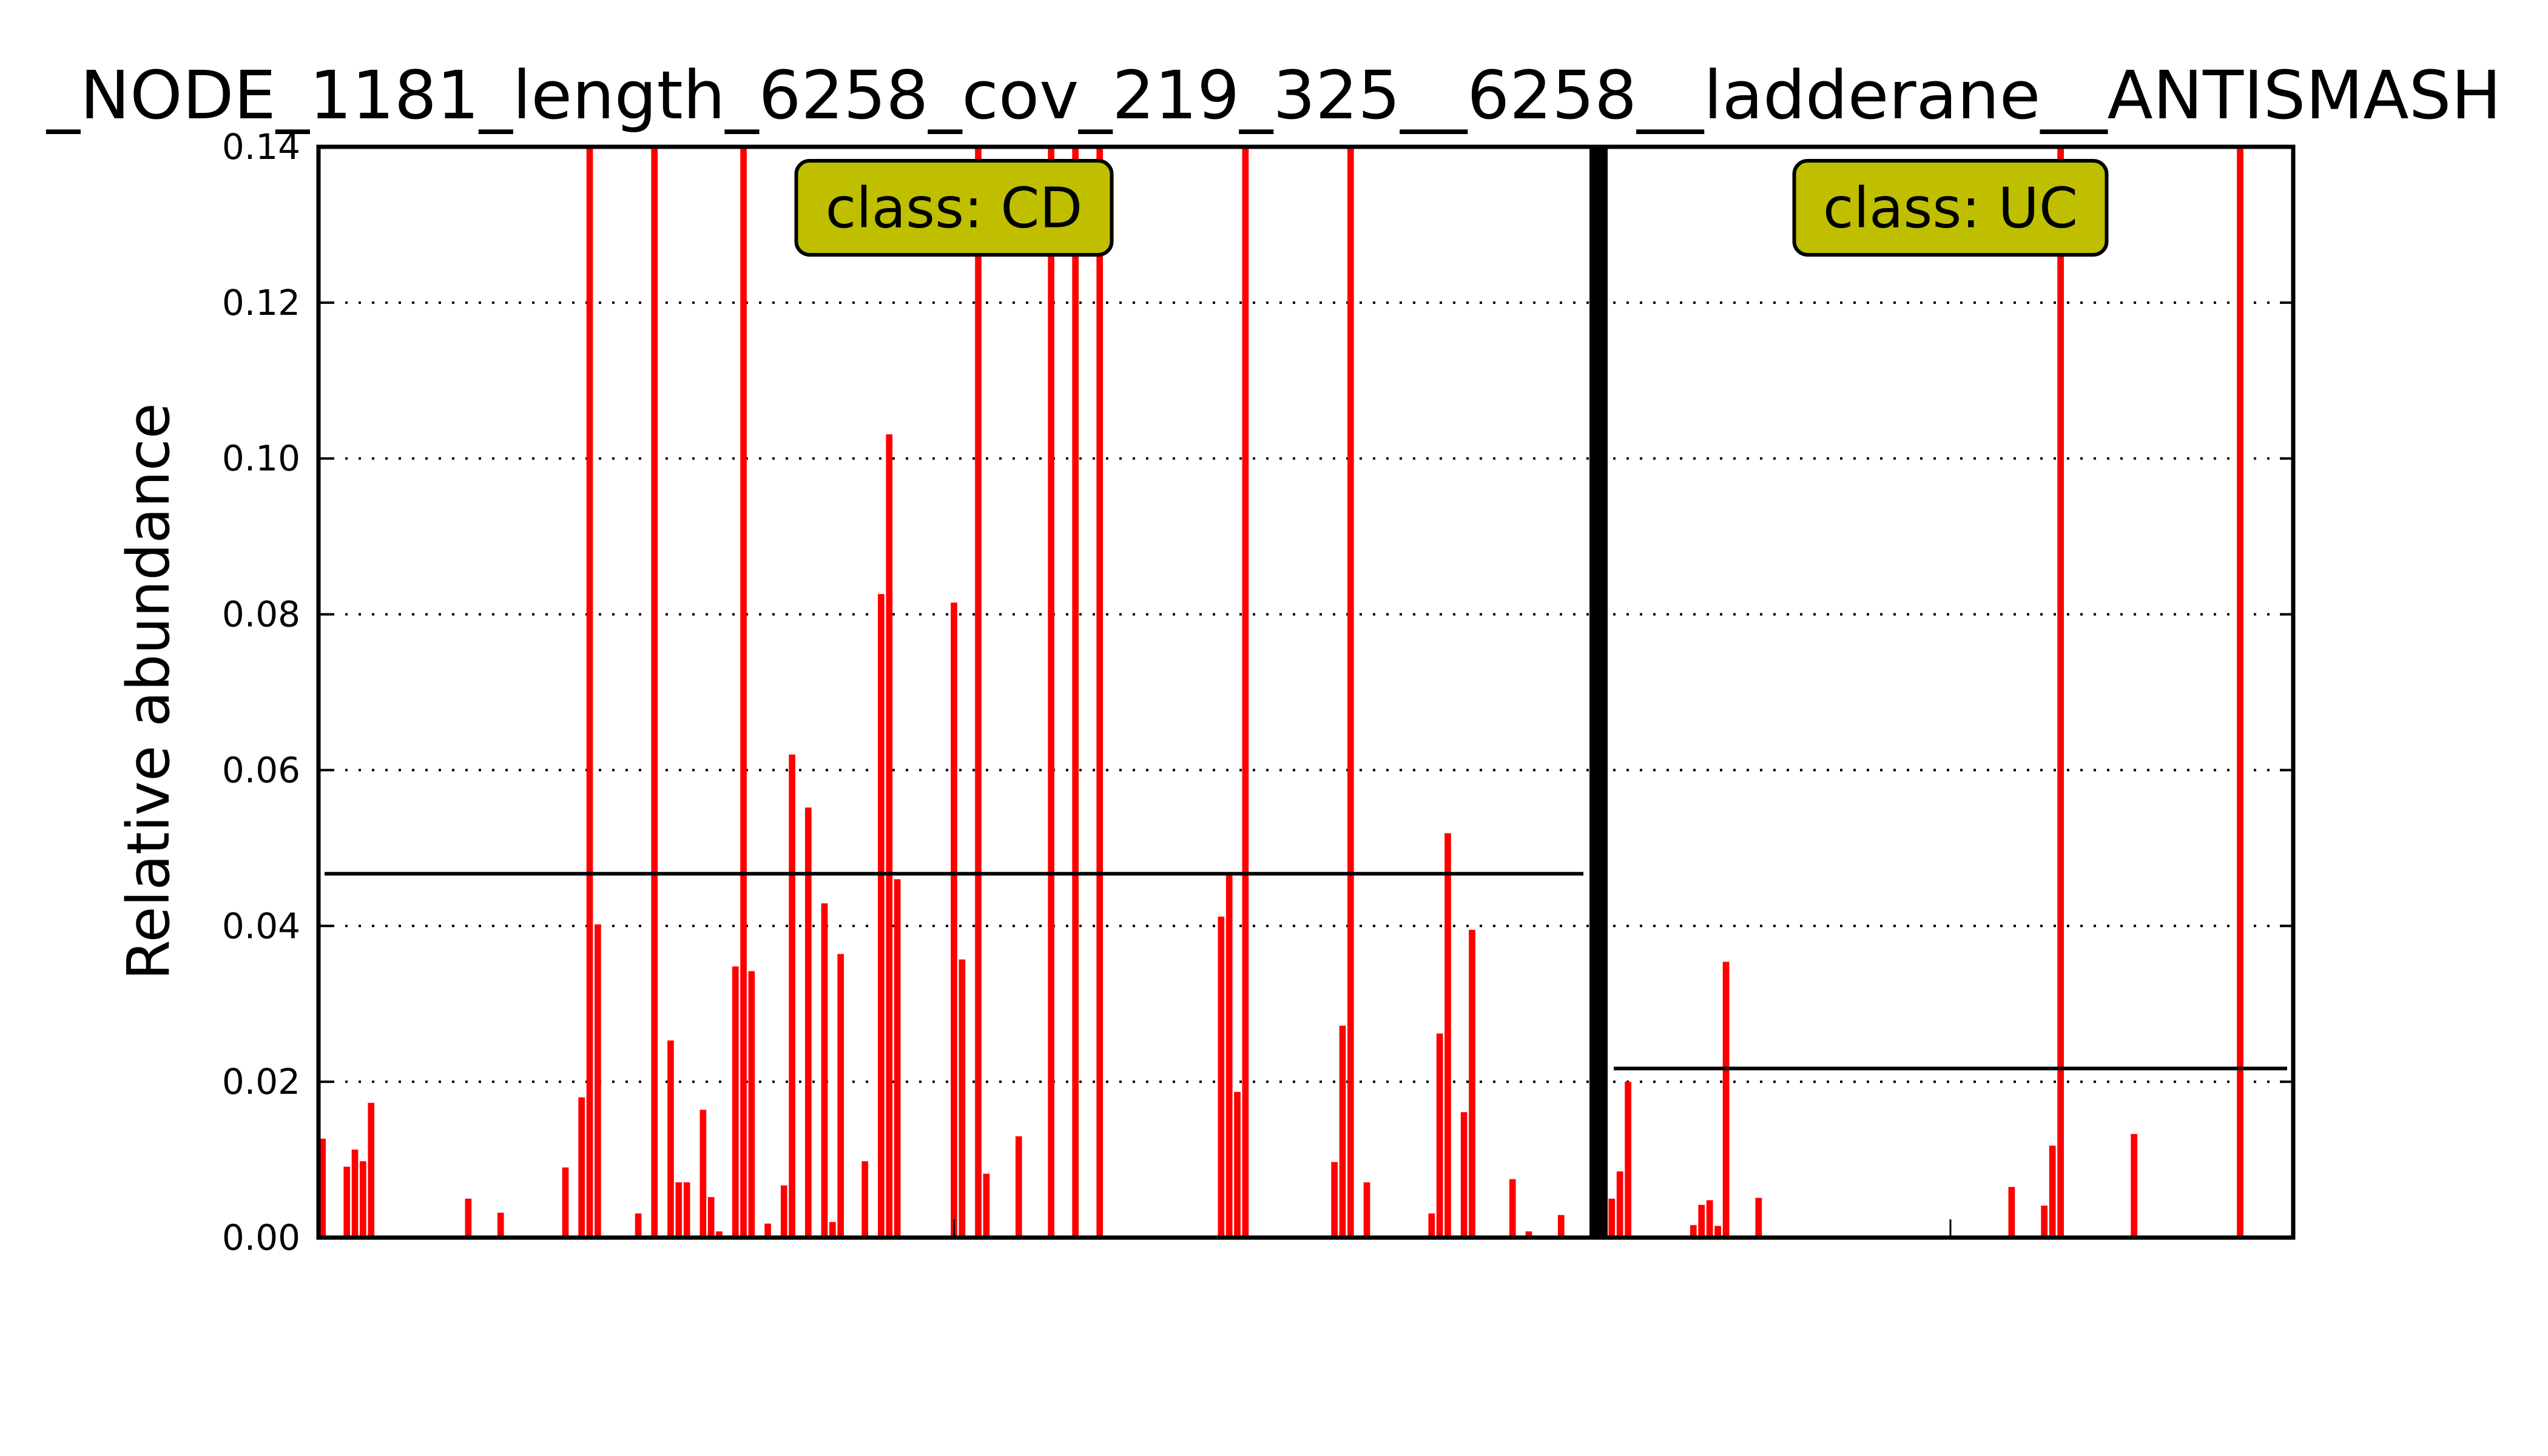  I want to click on panel-separator, so click(1598, 692).